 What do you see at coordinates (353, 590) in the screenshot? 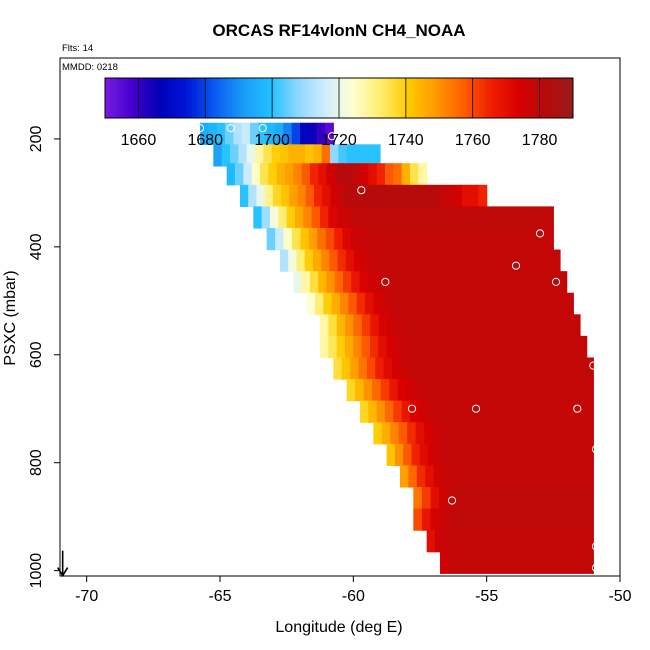
I see `x-axis: -70 -65 -60 -55 -50` at bounding box center [353, 590].